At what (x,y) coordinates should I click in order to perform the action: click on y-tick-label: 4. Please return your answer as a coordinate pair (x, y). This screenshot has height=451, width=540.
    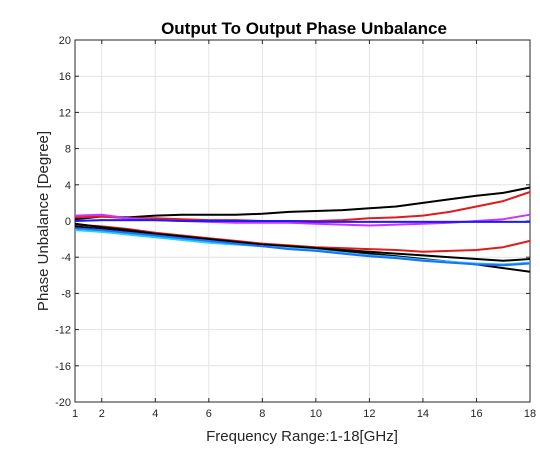
    Looking at the image, I should click on (68, 186).